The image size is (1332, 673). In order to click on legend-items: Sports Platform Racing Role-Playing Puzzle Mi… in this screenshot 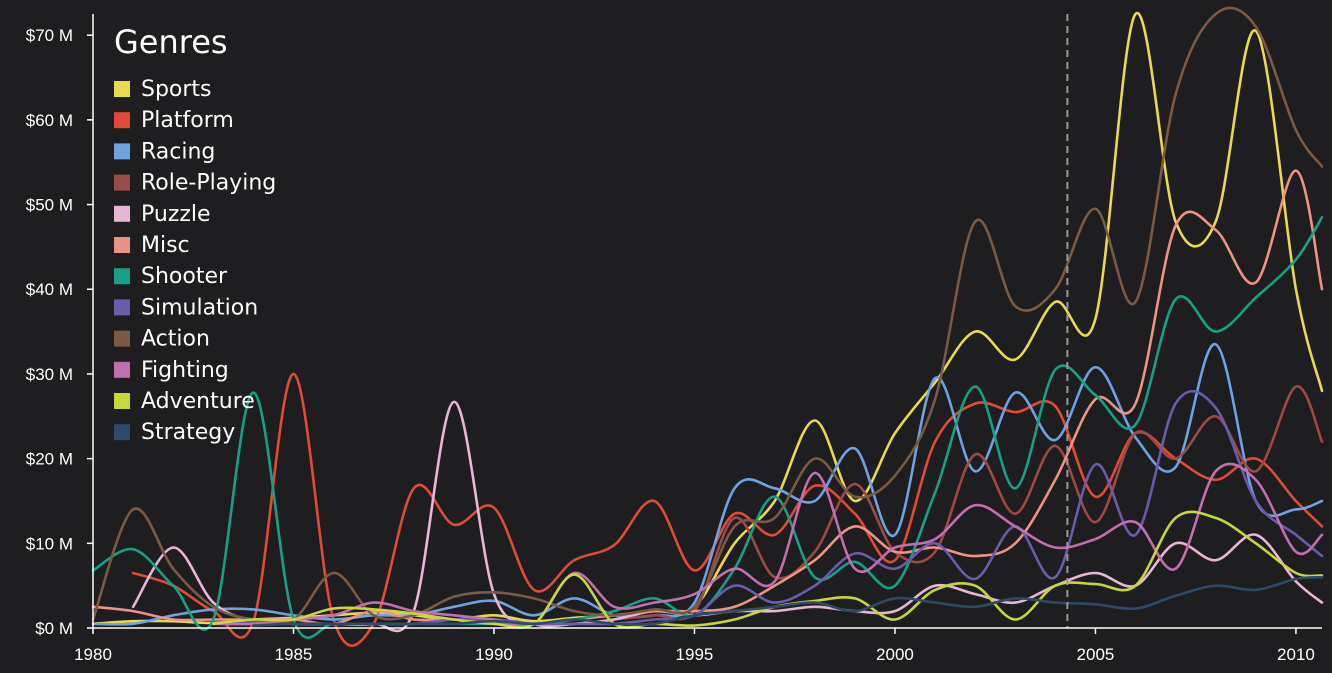, I will do `click(195, 261)`.